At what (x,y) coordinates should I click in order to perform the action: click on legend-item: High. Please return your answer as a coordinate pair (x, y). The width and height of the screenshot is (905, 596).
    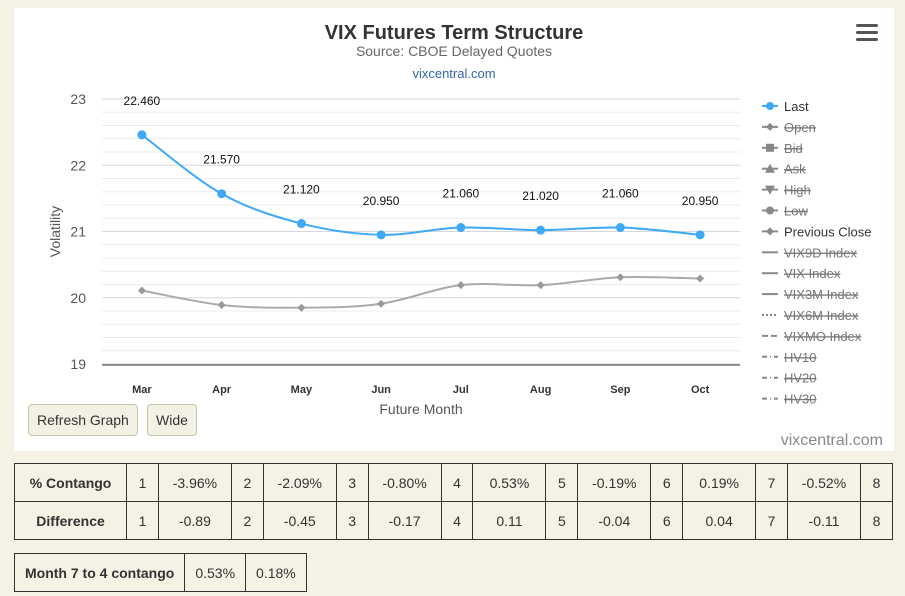
    Looking at the image, I should click on (786, 190).